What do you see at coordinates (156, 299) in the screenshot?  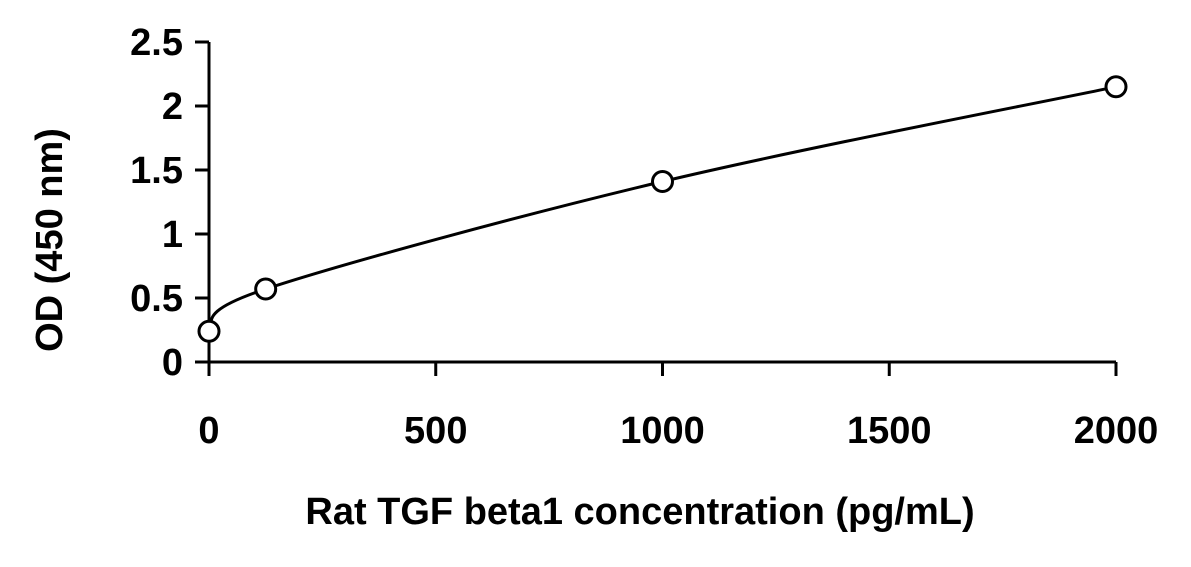 I see `y-tick-label: 0.5` at bounding box center [156, 299].